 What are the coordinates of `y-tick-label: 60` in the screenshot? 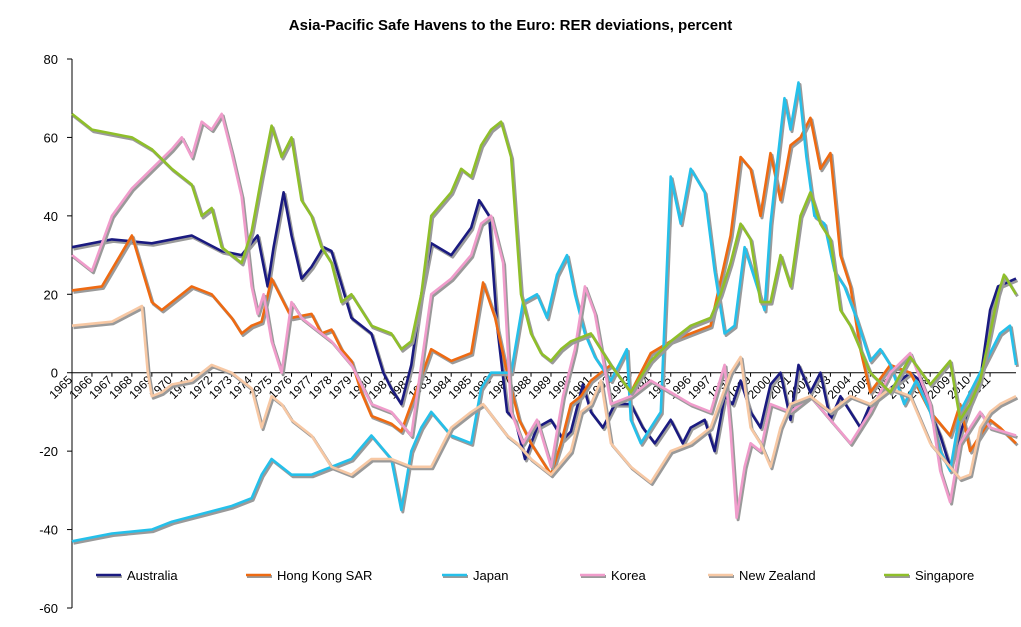 It's located at (51, 137).